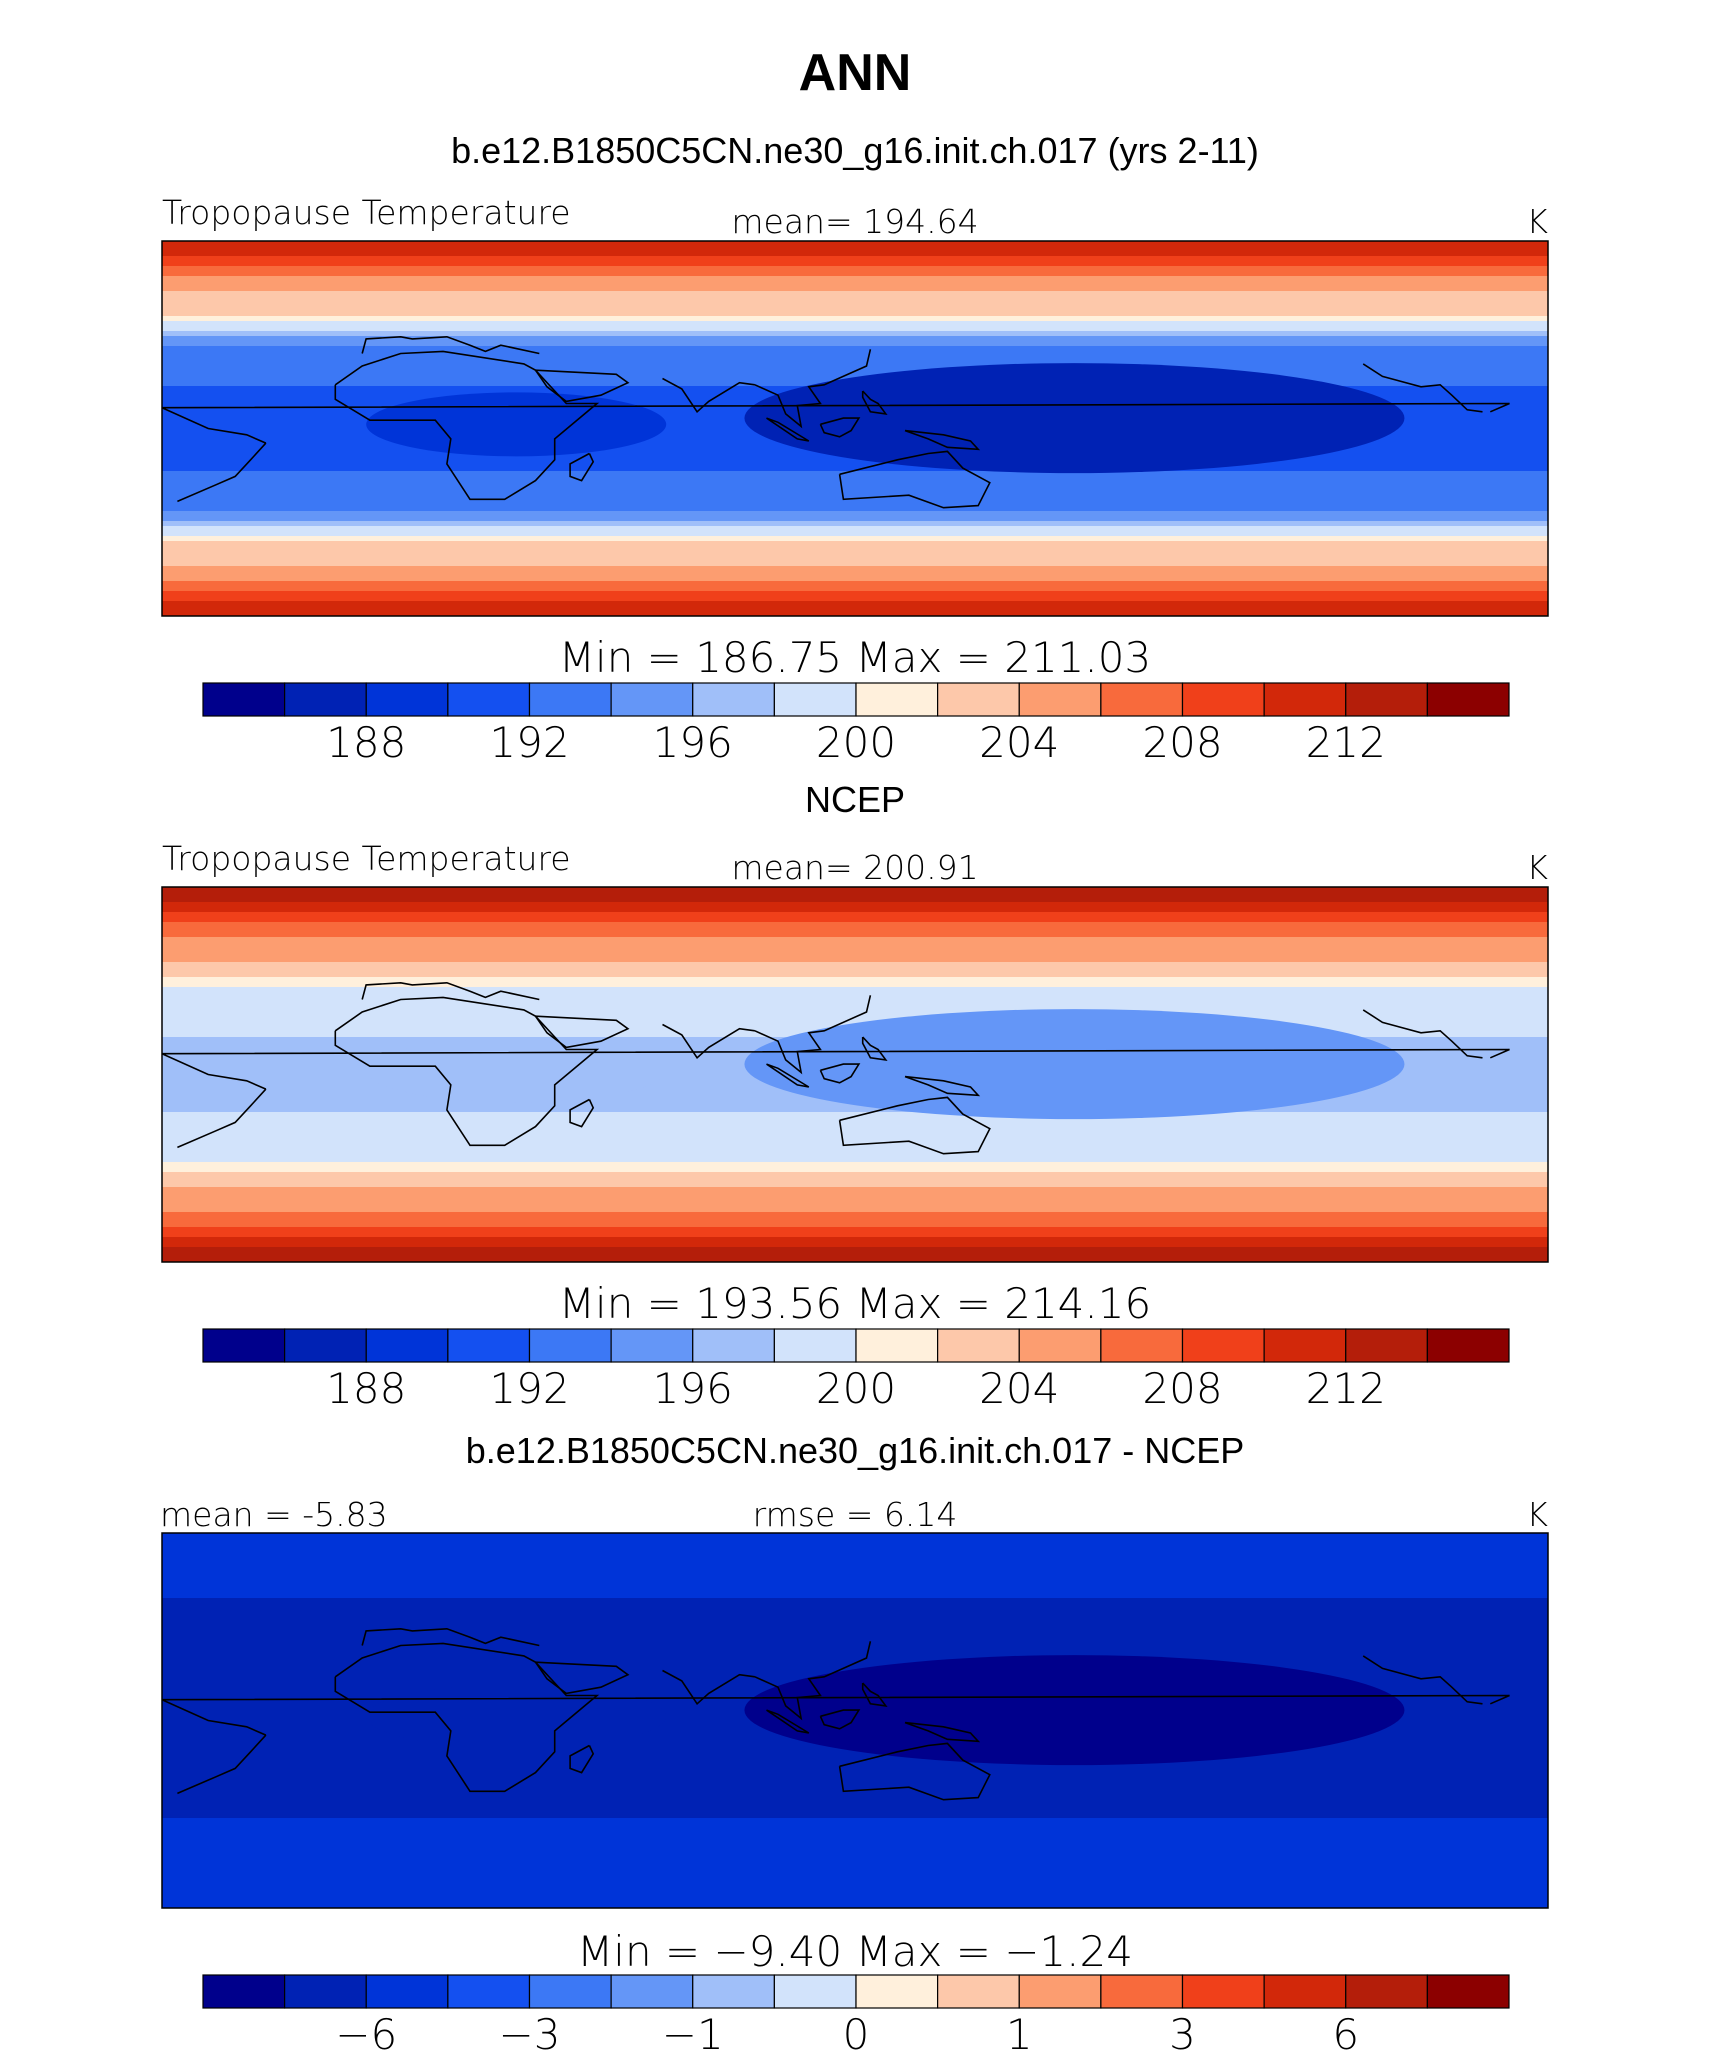  Describe the element at coordinates (855, 799) in the screenshot. I see `panel-2-subtitle: NCEP` at that location.